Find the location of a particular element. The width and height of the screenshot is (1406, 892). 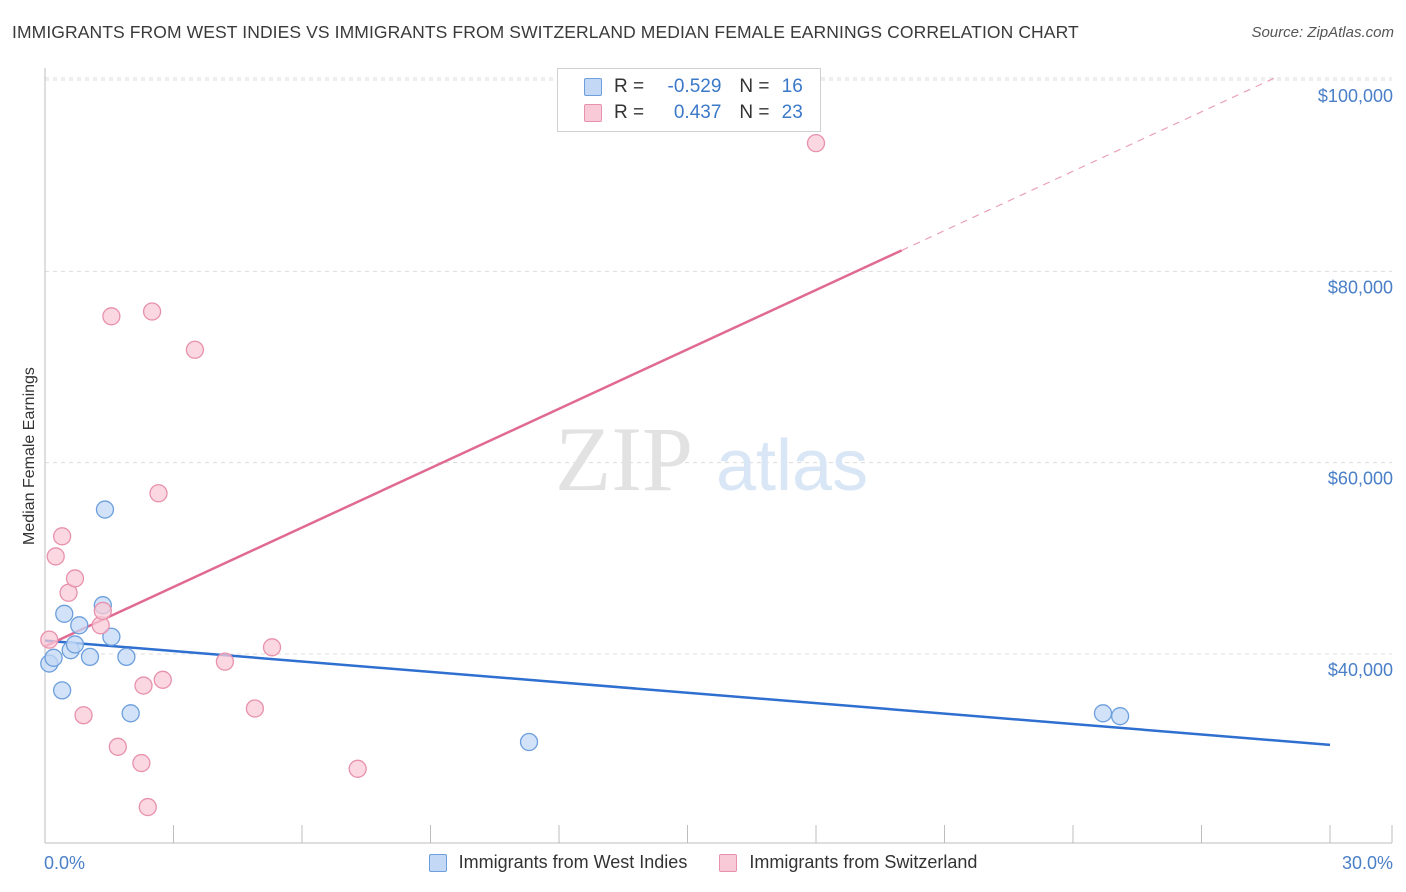

legend-row-switzerland: R = 0.437 N = 23 is located at coordinates (693, 113).